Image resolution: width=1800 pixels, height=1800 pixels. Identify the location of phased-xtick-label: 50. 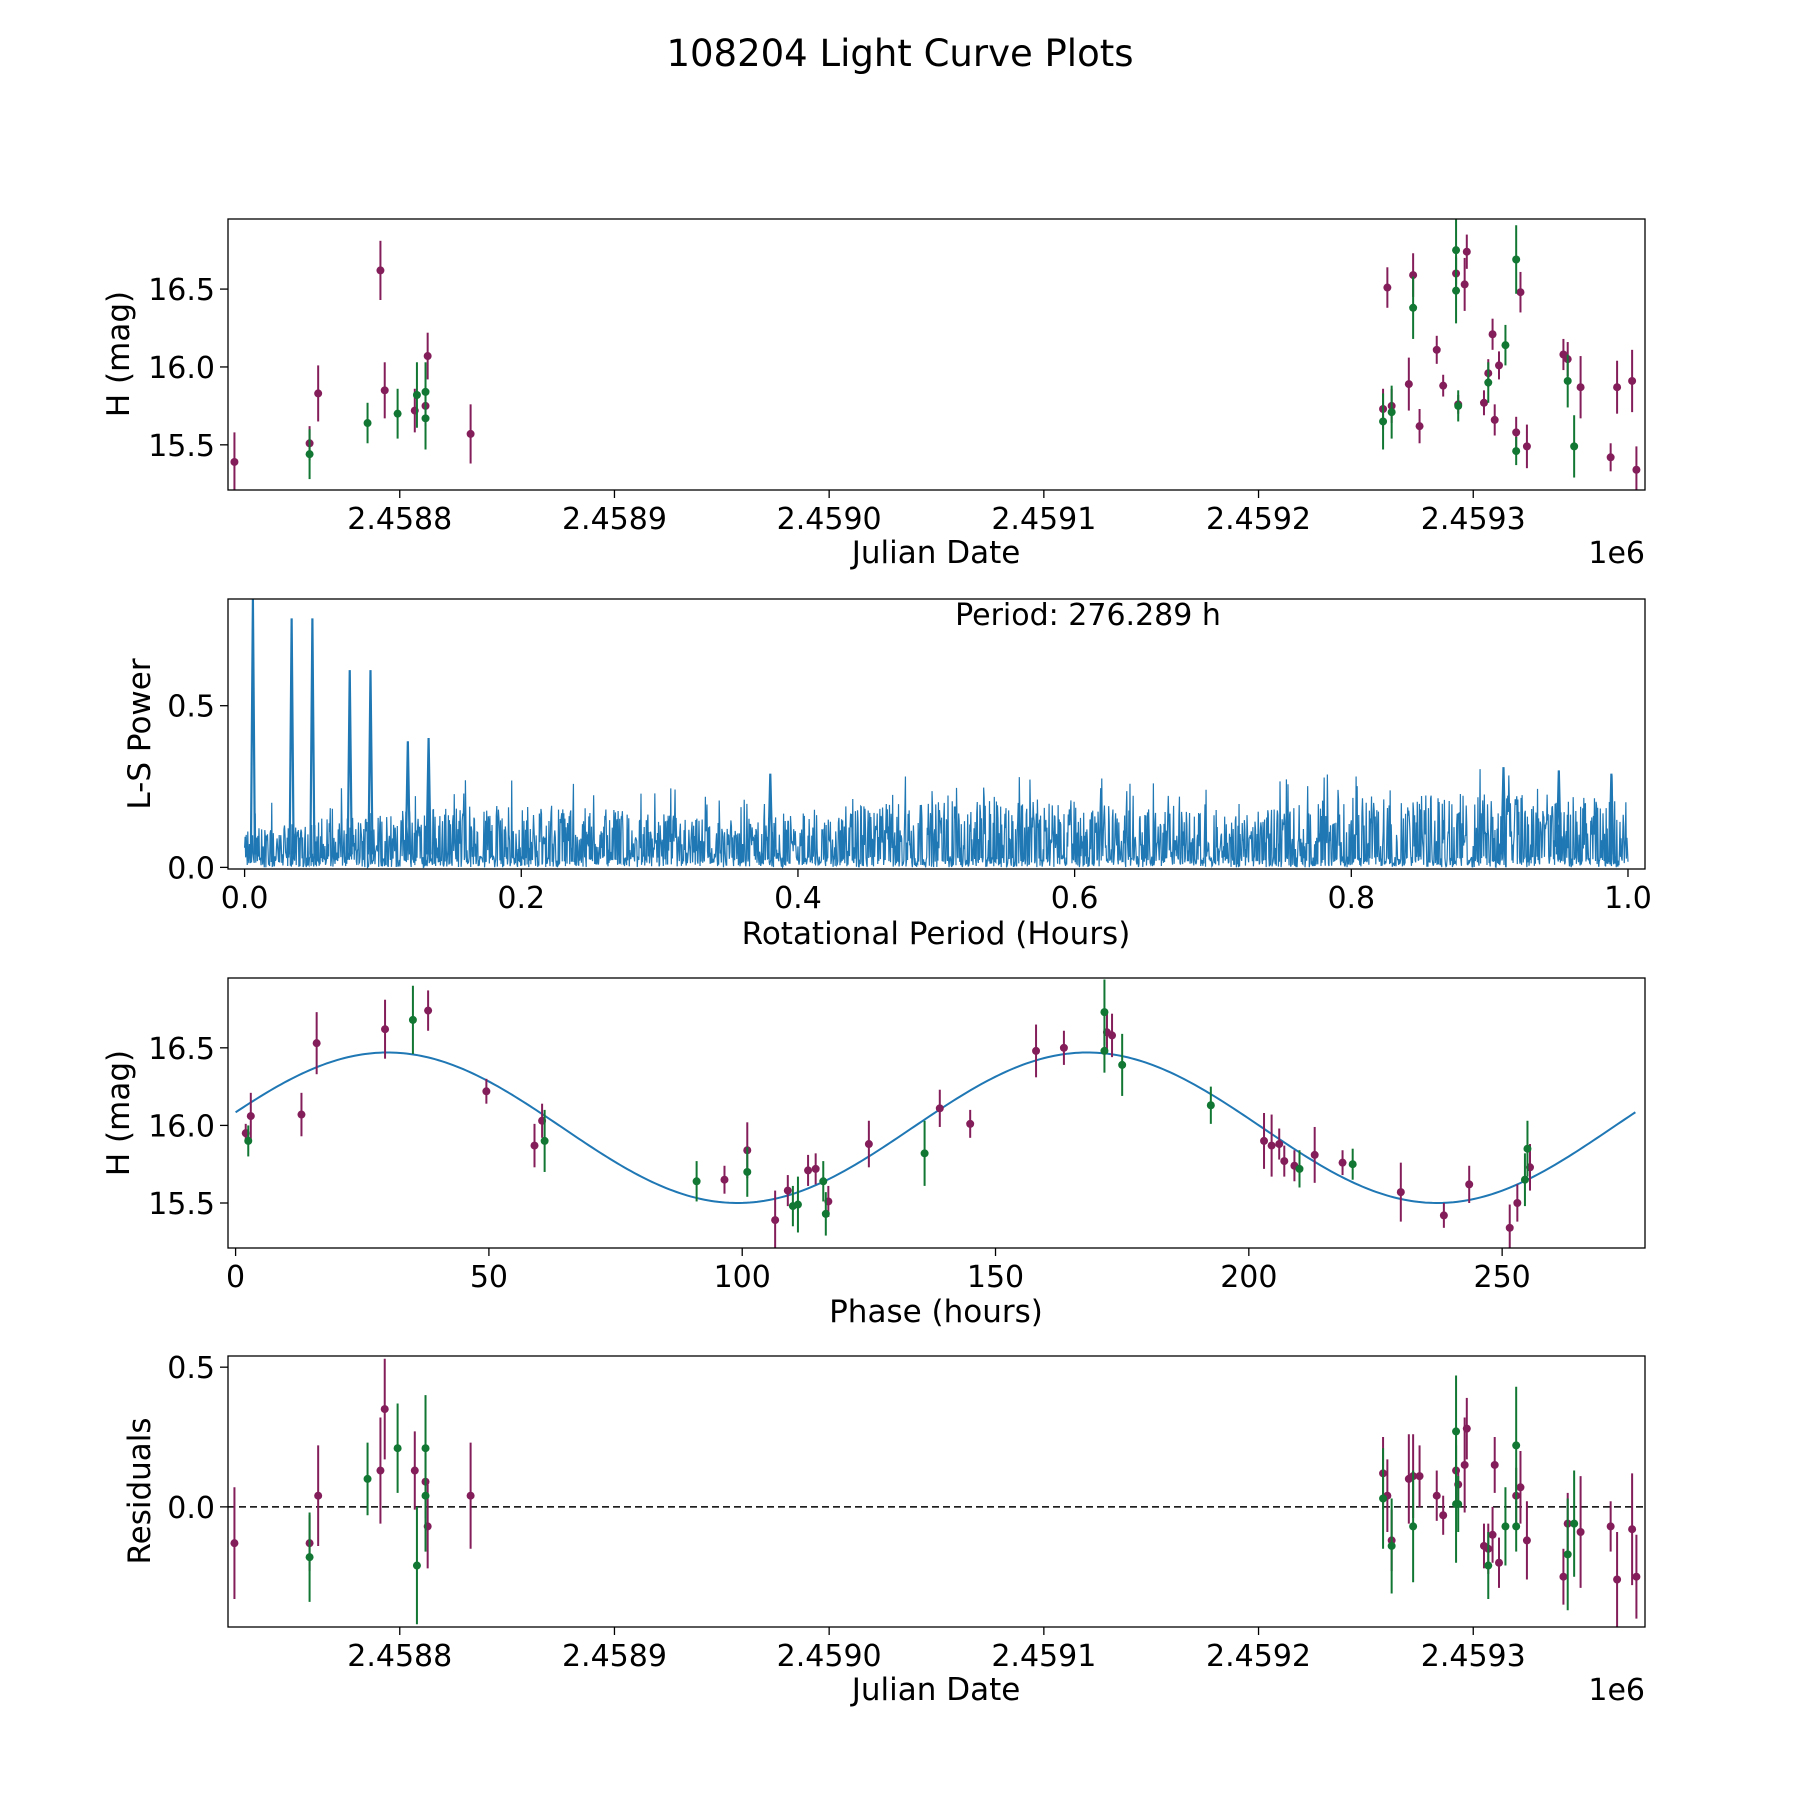
(489, 1277).